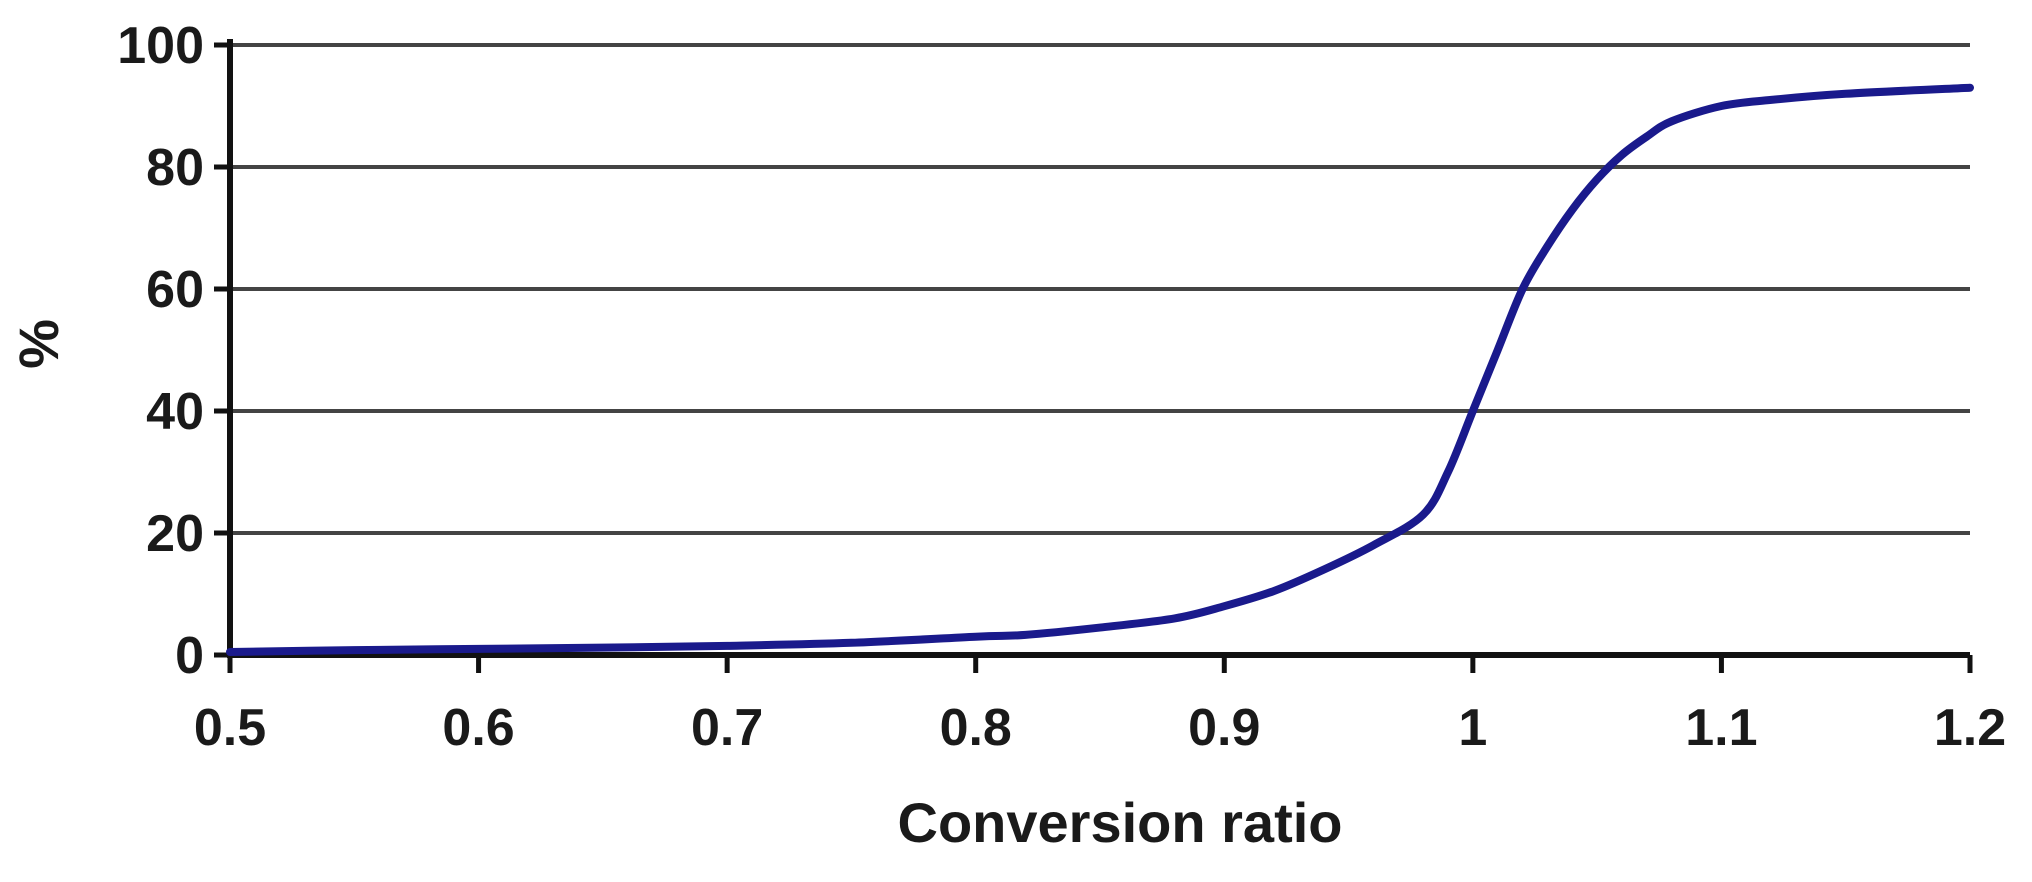 The height and width of the screenshot is (882, 2032). What do you see at coordinates (38, 344) in the screenshot?
I see `y-axis-label: %` at bounding box center [38, 344].